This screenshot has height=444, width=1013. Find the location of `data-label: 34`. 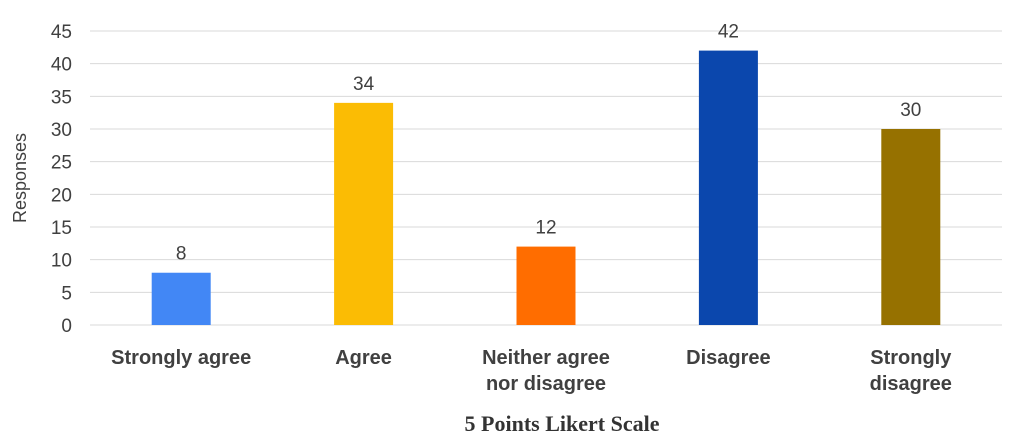

data-label: 34 is located at coordinates (364, 84).